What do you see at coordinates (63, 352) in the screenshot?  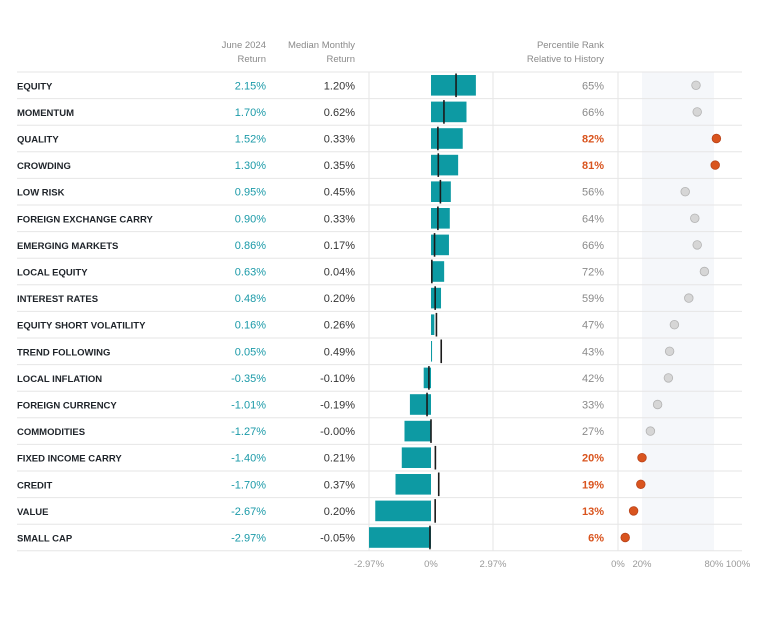 I see `factor-label: TREND FOLLOWING` at bounding box center [63, 352].